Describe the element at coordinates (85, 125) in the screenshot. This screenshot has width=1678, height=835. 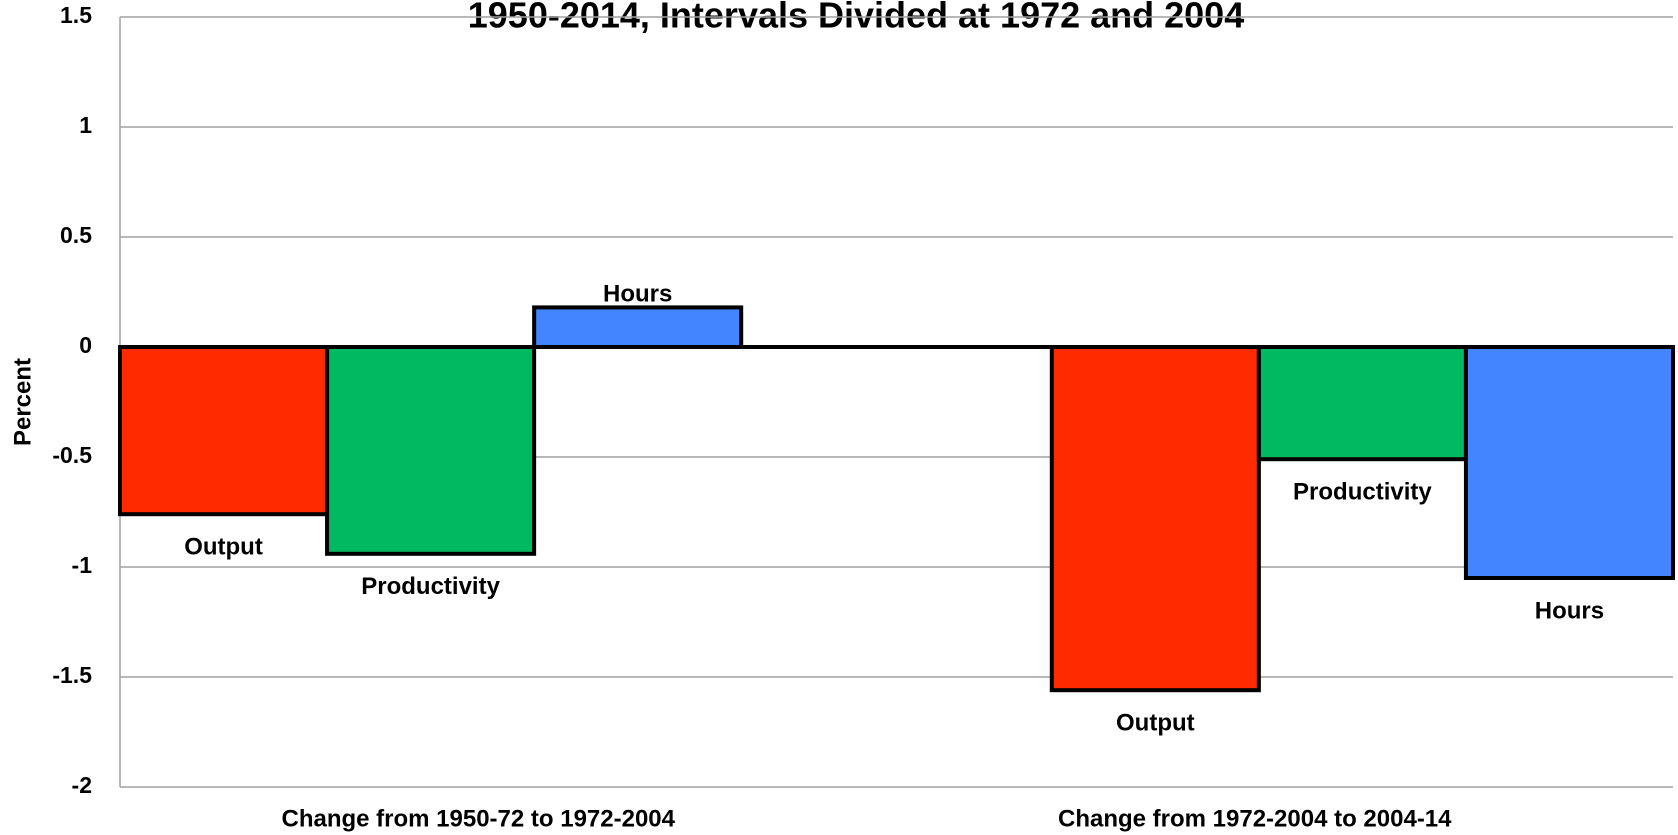
I see `y-tick-label: 1` at that location.